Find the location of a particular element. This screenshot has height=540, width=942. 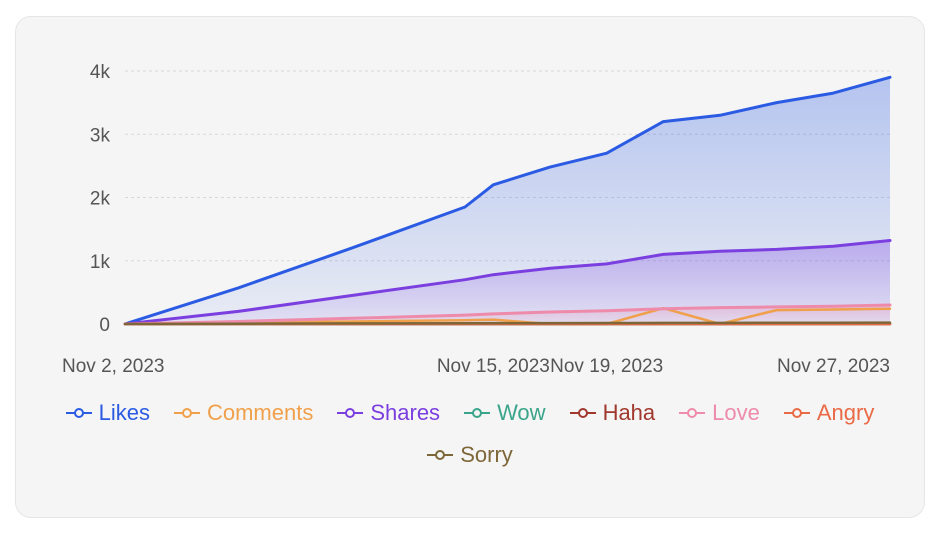

y-tick-label: 3k is located at coordinates (100, 135).